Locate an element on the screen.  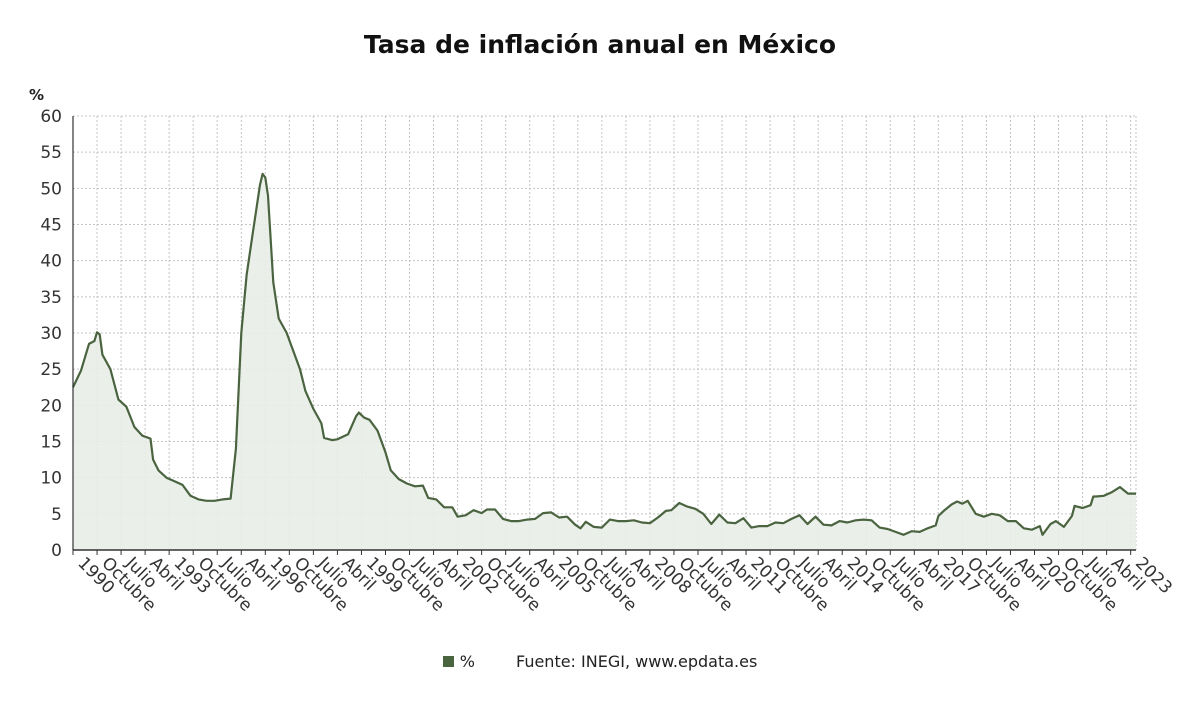
legend-item: % is located at coordinates (458, 661).